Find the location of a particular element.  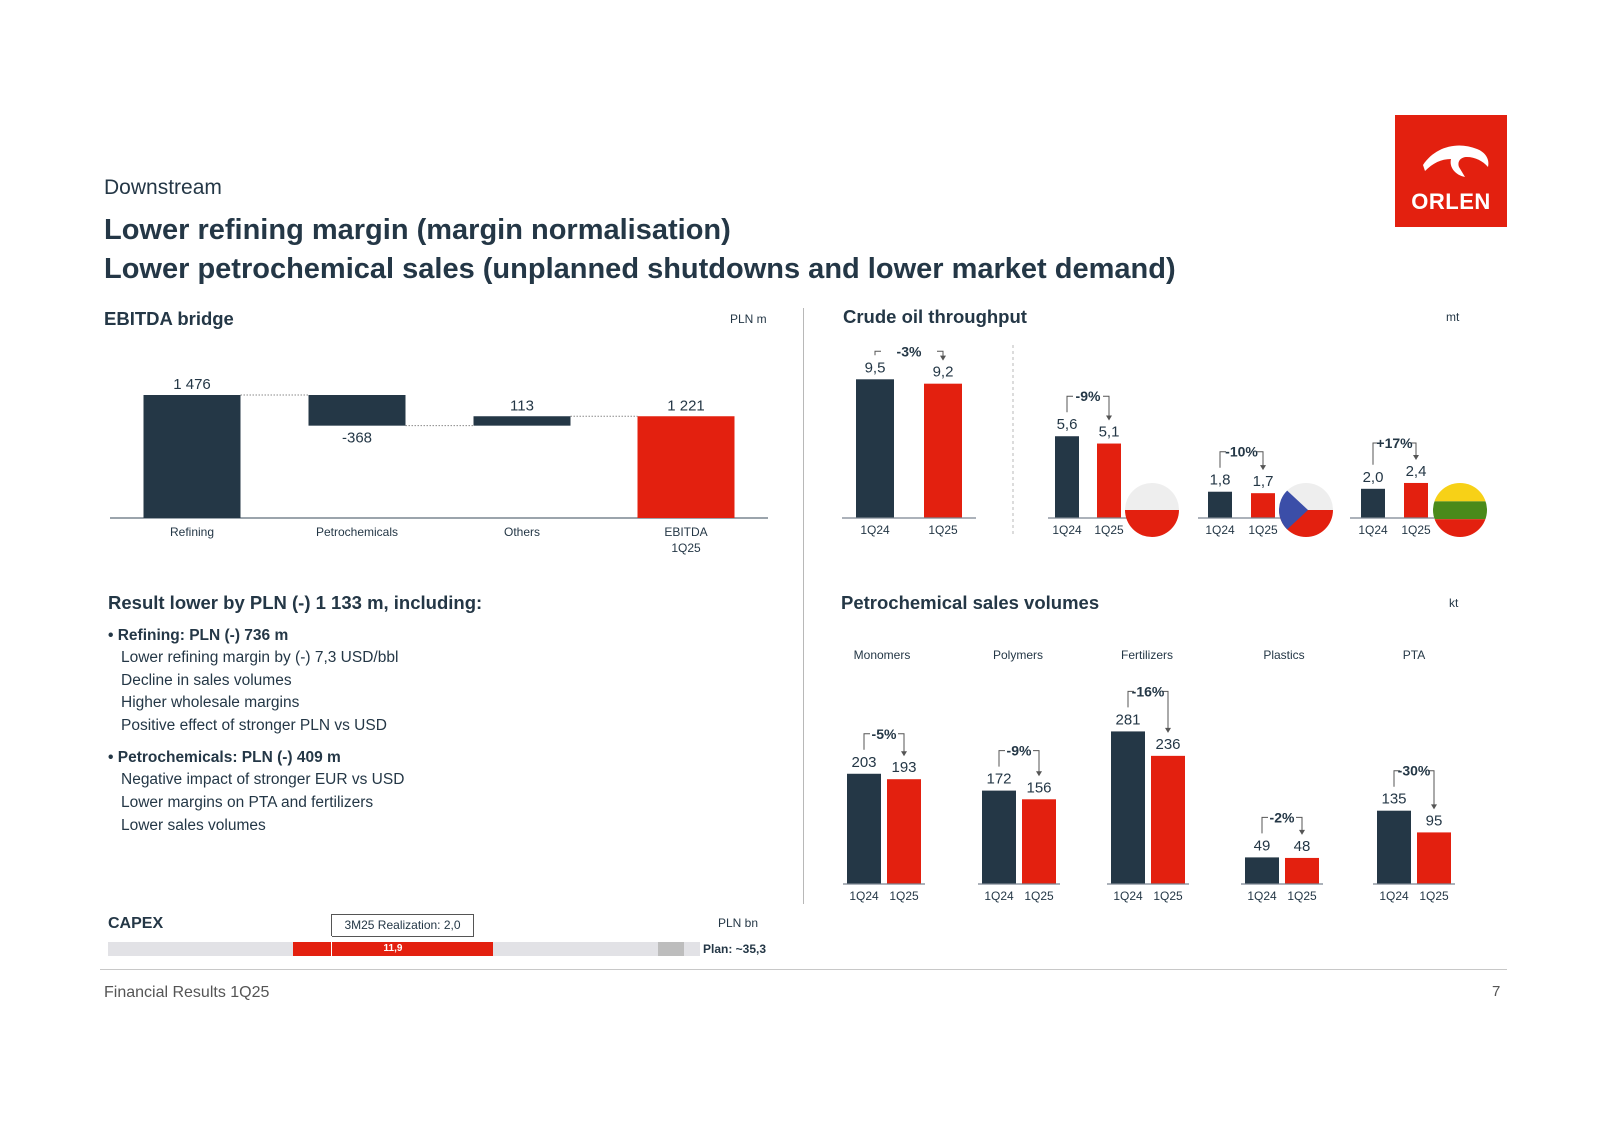

petro-polymers-change-bracket is located at coordinates (1019, 763).